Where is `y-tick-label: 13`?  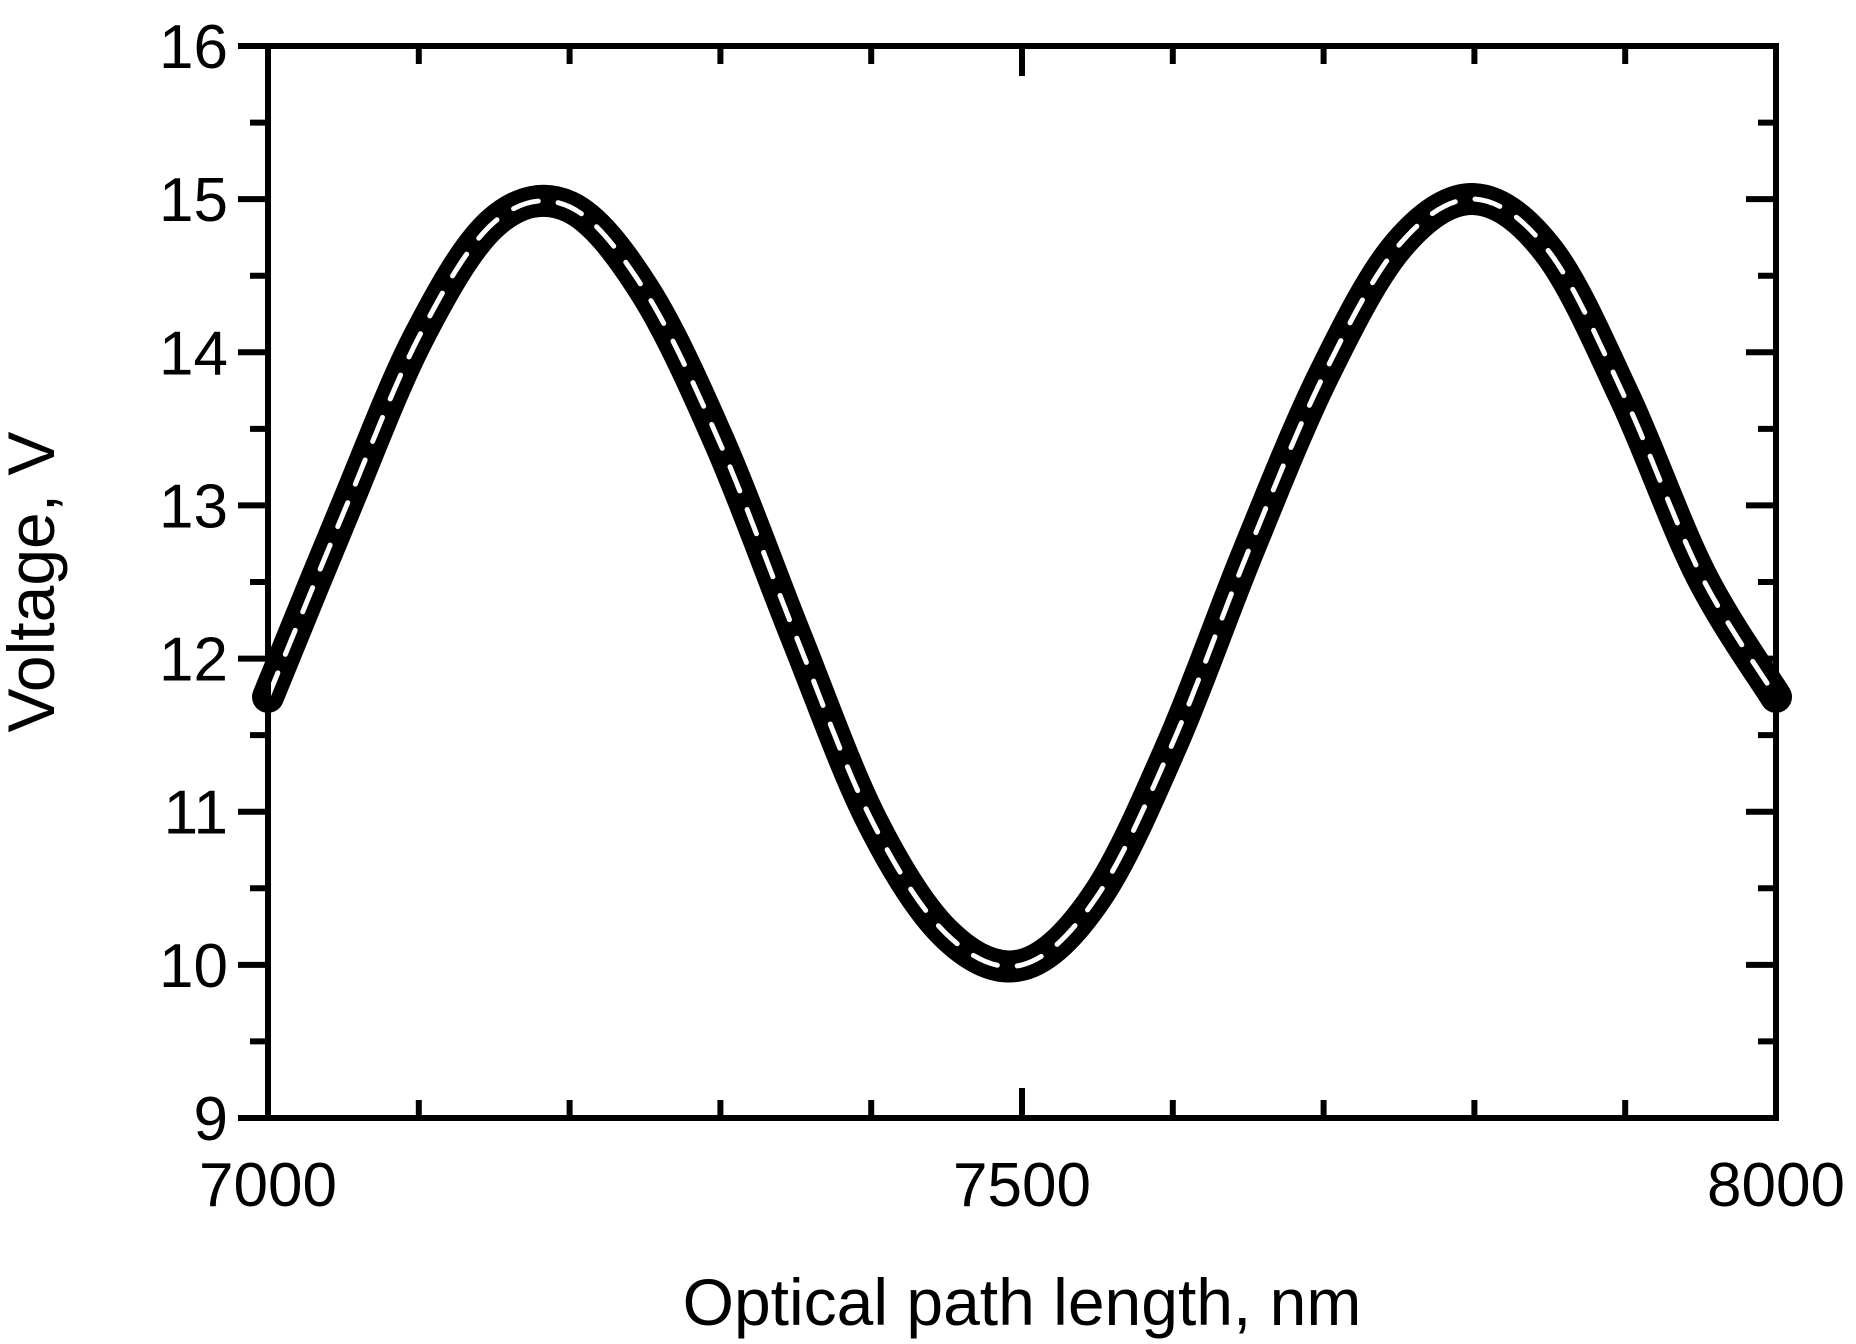 y-tick-label: 13 is located at coordinates (193, 506).